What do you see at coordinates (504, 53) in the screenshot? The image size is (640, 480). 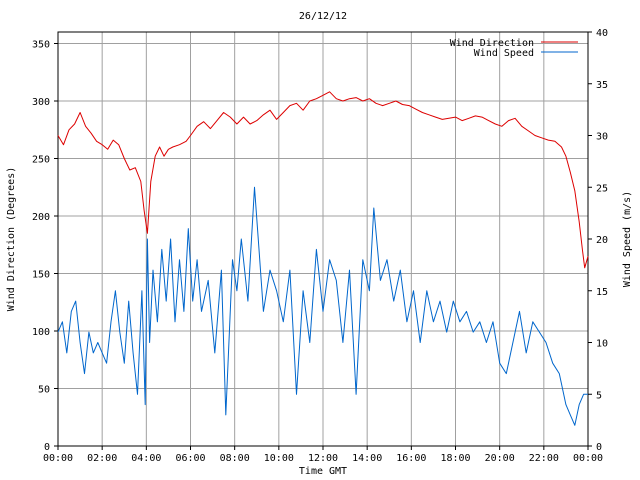 I see `legend-label-wind-speed: Wind Speed` at bounding box center [504, 53].